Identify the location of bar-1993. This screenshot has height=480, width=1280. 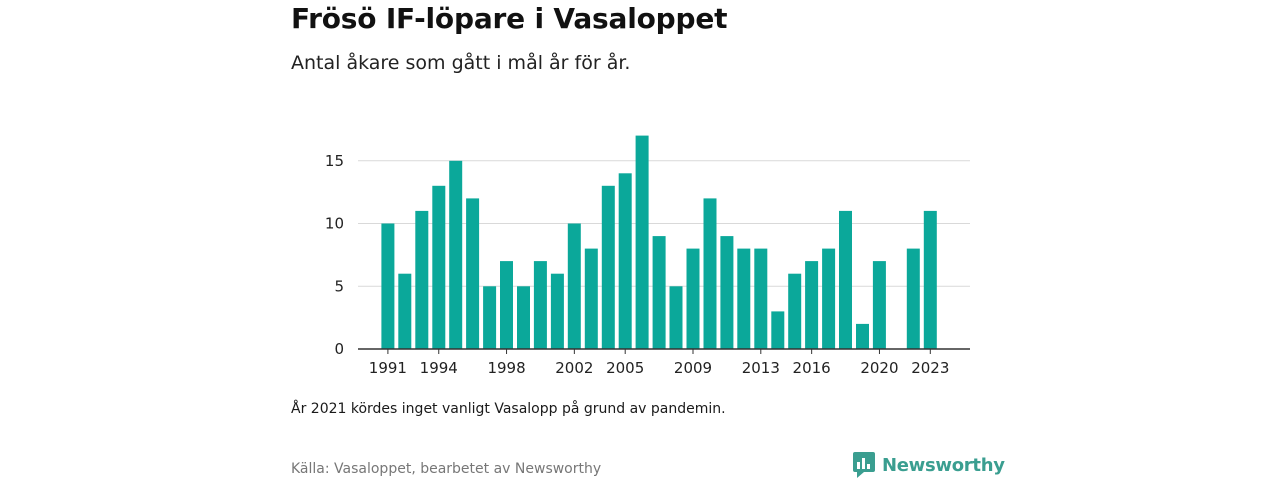
(422, 279).